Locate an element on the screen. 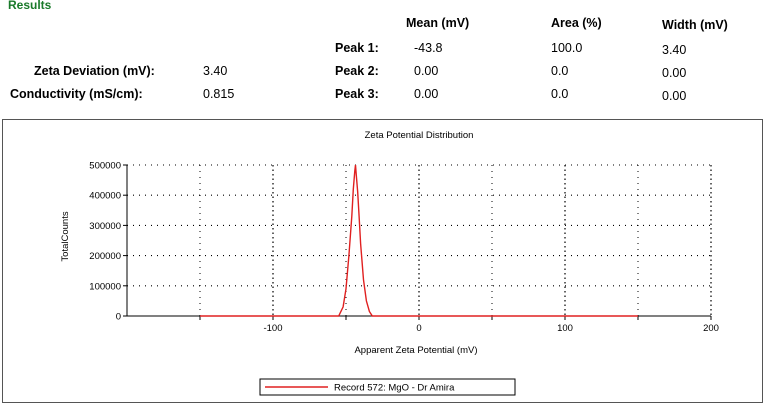 Image resolution: width=767 pixels, height=408 pixels. legend-entry: Record 572: MgO - Dr Amira is located at coordinates (394, 388).